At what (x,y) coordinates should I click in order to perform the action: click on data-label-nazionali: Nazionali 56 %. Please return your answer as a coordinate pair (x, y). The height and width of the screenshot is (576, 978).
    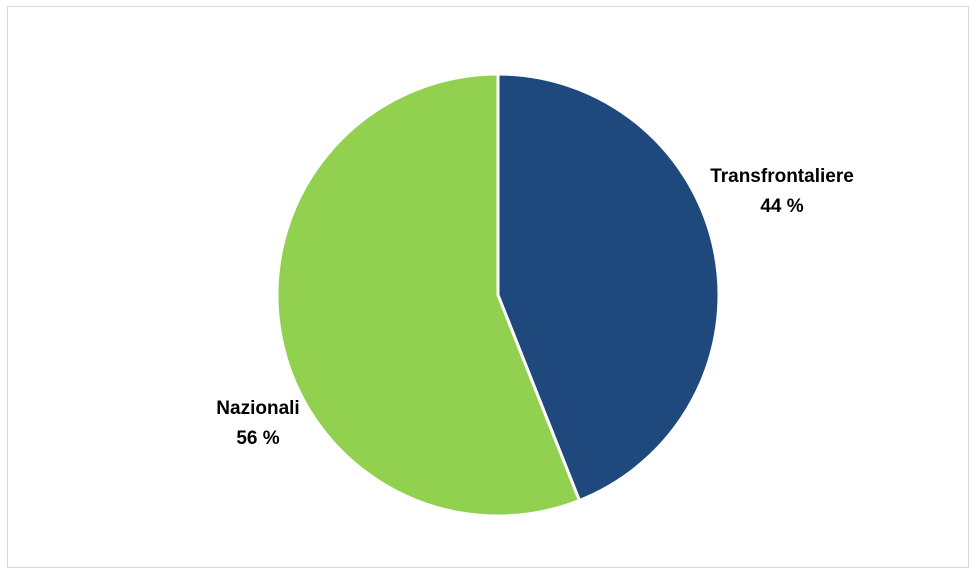
    Looking at the image, I should click on (257, 423).